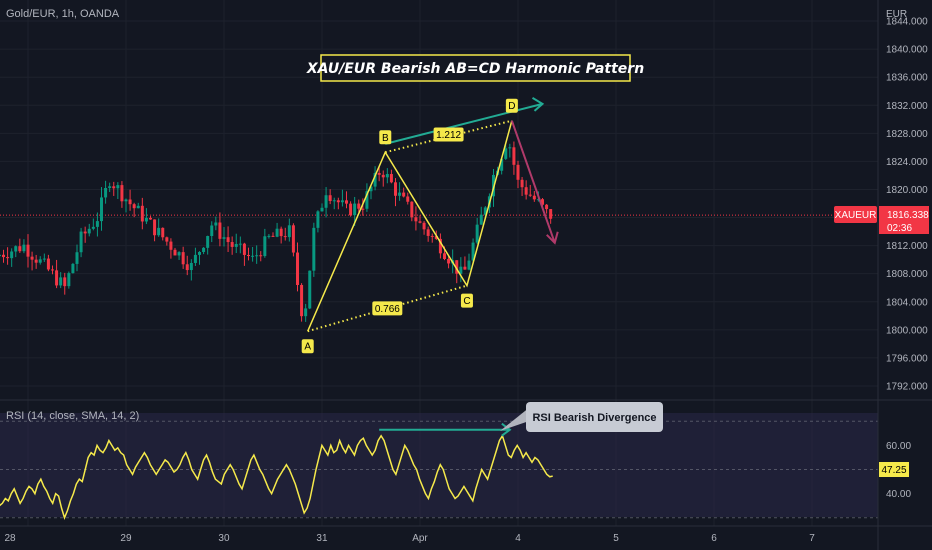 The width and height of the screenshot is (932, 550). What do you see at coordinates (10, 538) in the screenshot?
I see `time-tick-label: 28` at bounding box center [10, 538].